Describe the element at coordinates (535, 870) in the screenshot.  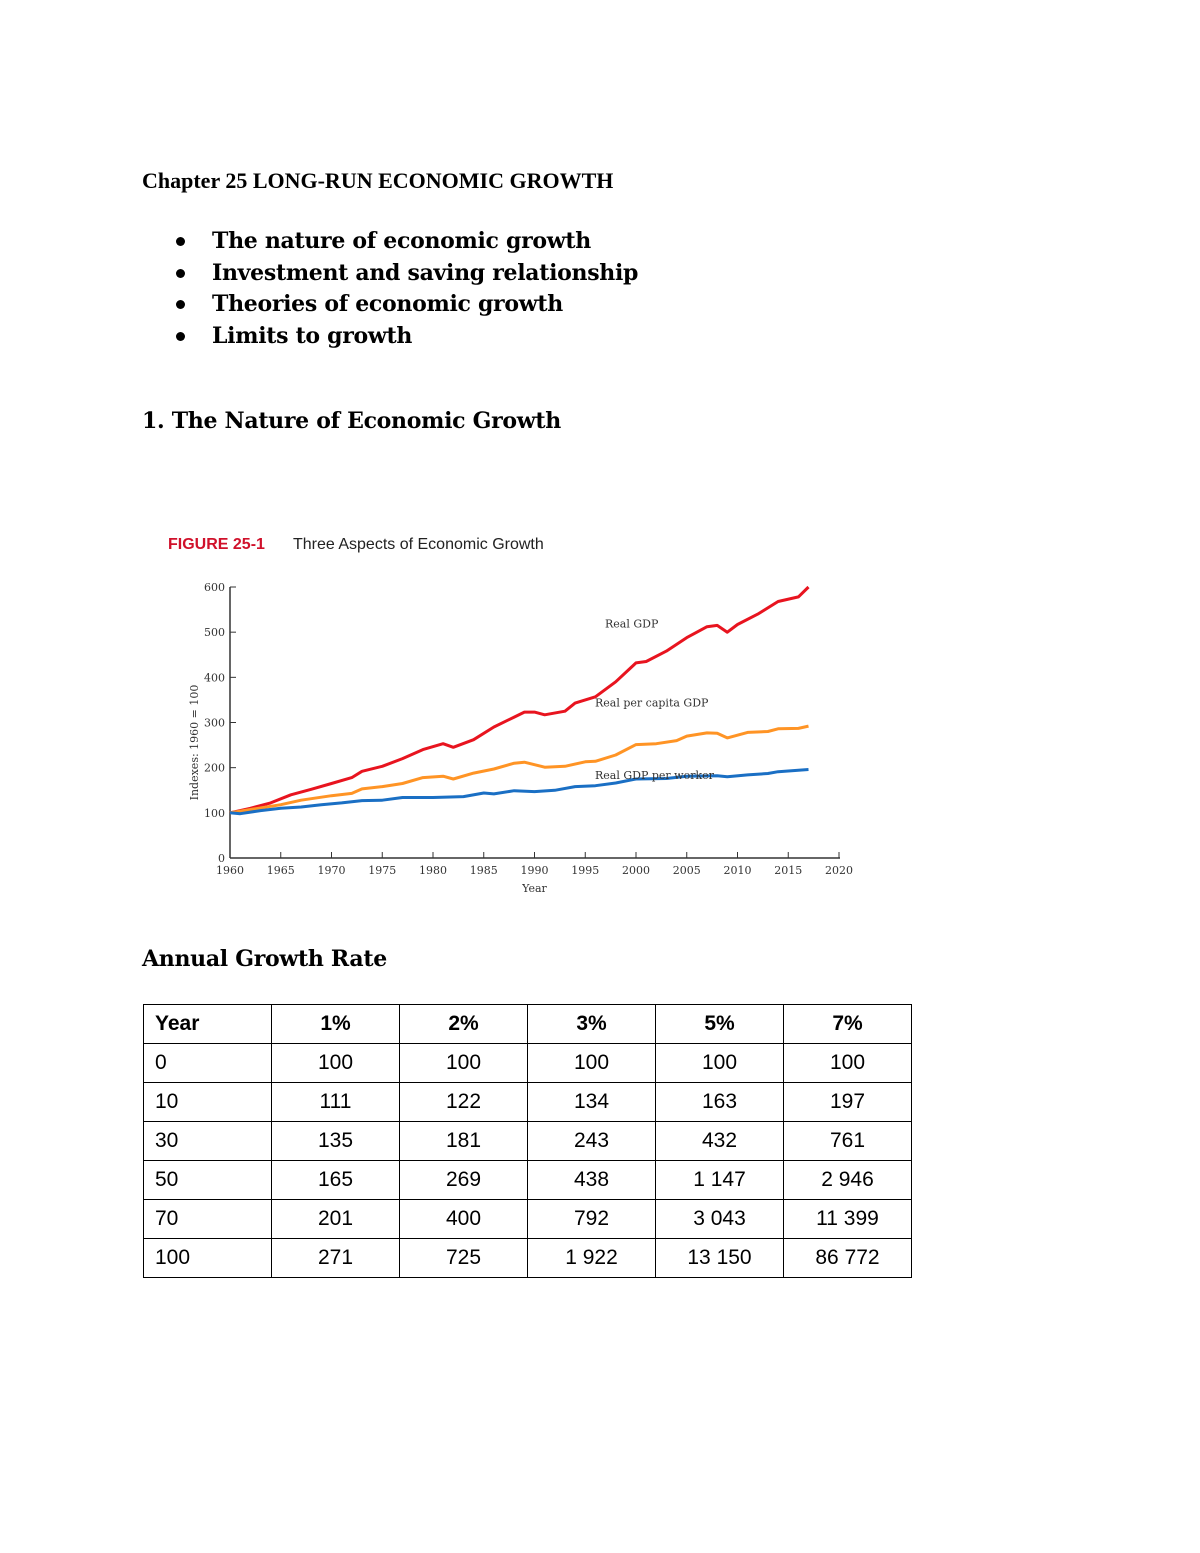
I see `x-tick-label: 1990` at that location.